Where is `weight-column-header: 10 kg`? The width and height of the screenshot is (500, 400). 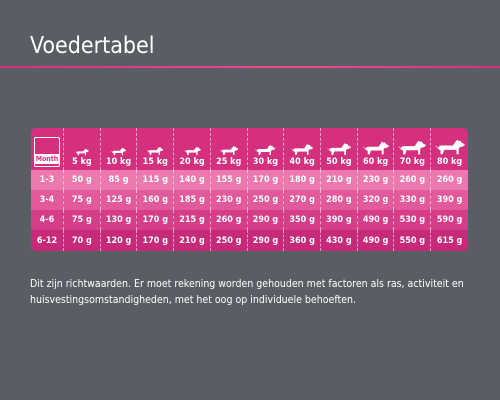
weight-column-header: 10 kg is located at coordinates (119, 149).